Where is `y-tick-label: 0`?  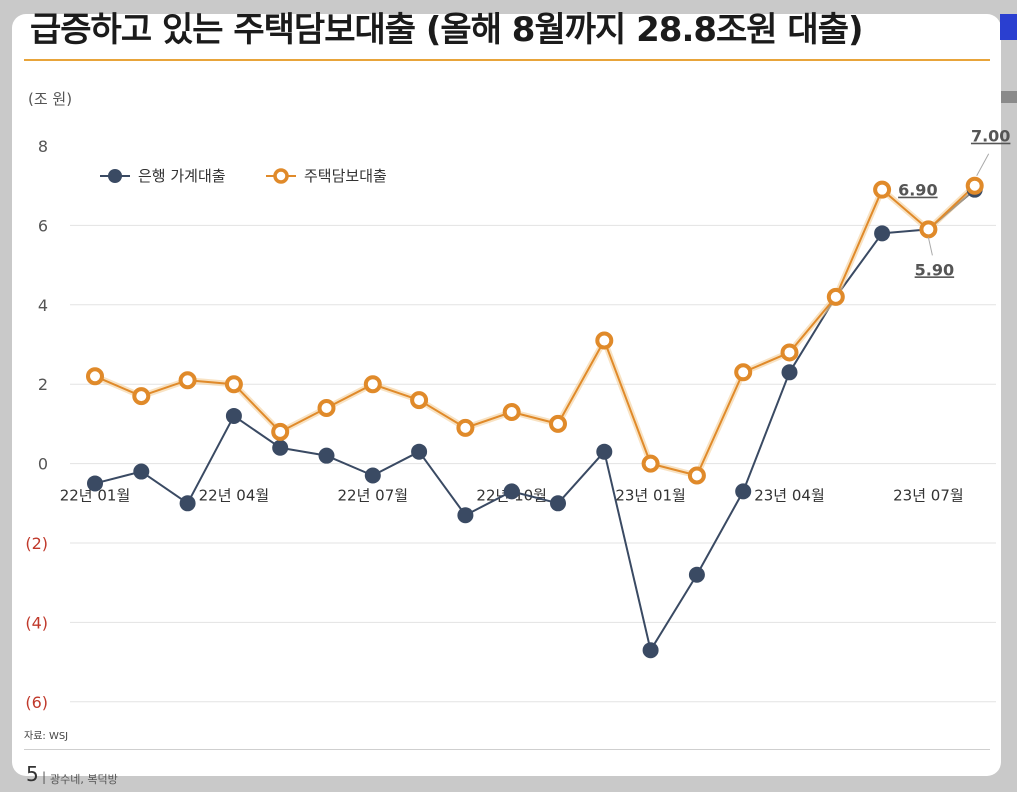
y-tick-label: 0 is located at coordinates (43, 464).